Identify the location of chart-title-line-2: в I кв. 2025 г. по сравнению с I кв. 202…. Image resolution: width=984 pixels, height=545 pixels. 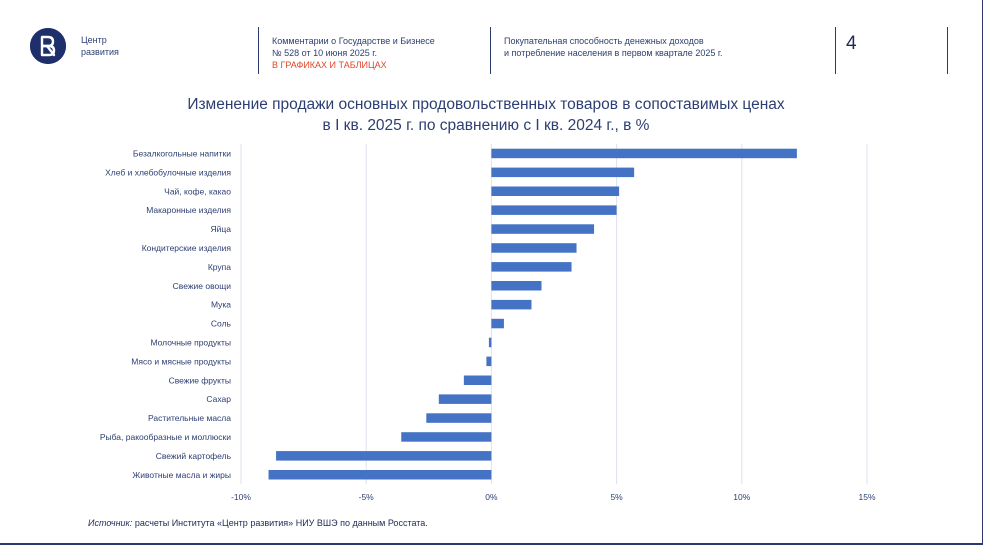
(486, 125).